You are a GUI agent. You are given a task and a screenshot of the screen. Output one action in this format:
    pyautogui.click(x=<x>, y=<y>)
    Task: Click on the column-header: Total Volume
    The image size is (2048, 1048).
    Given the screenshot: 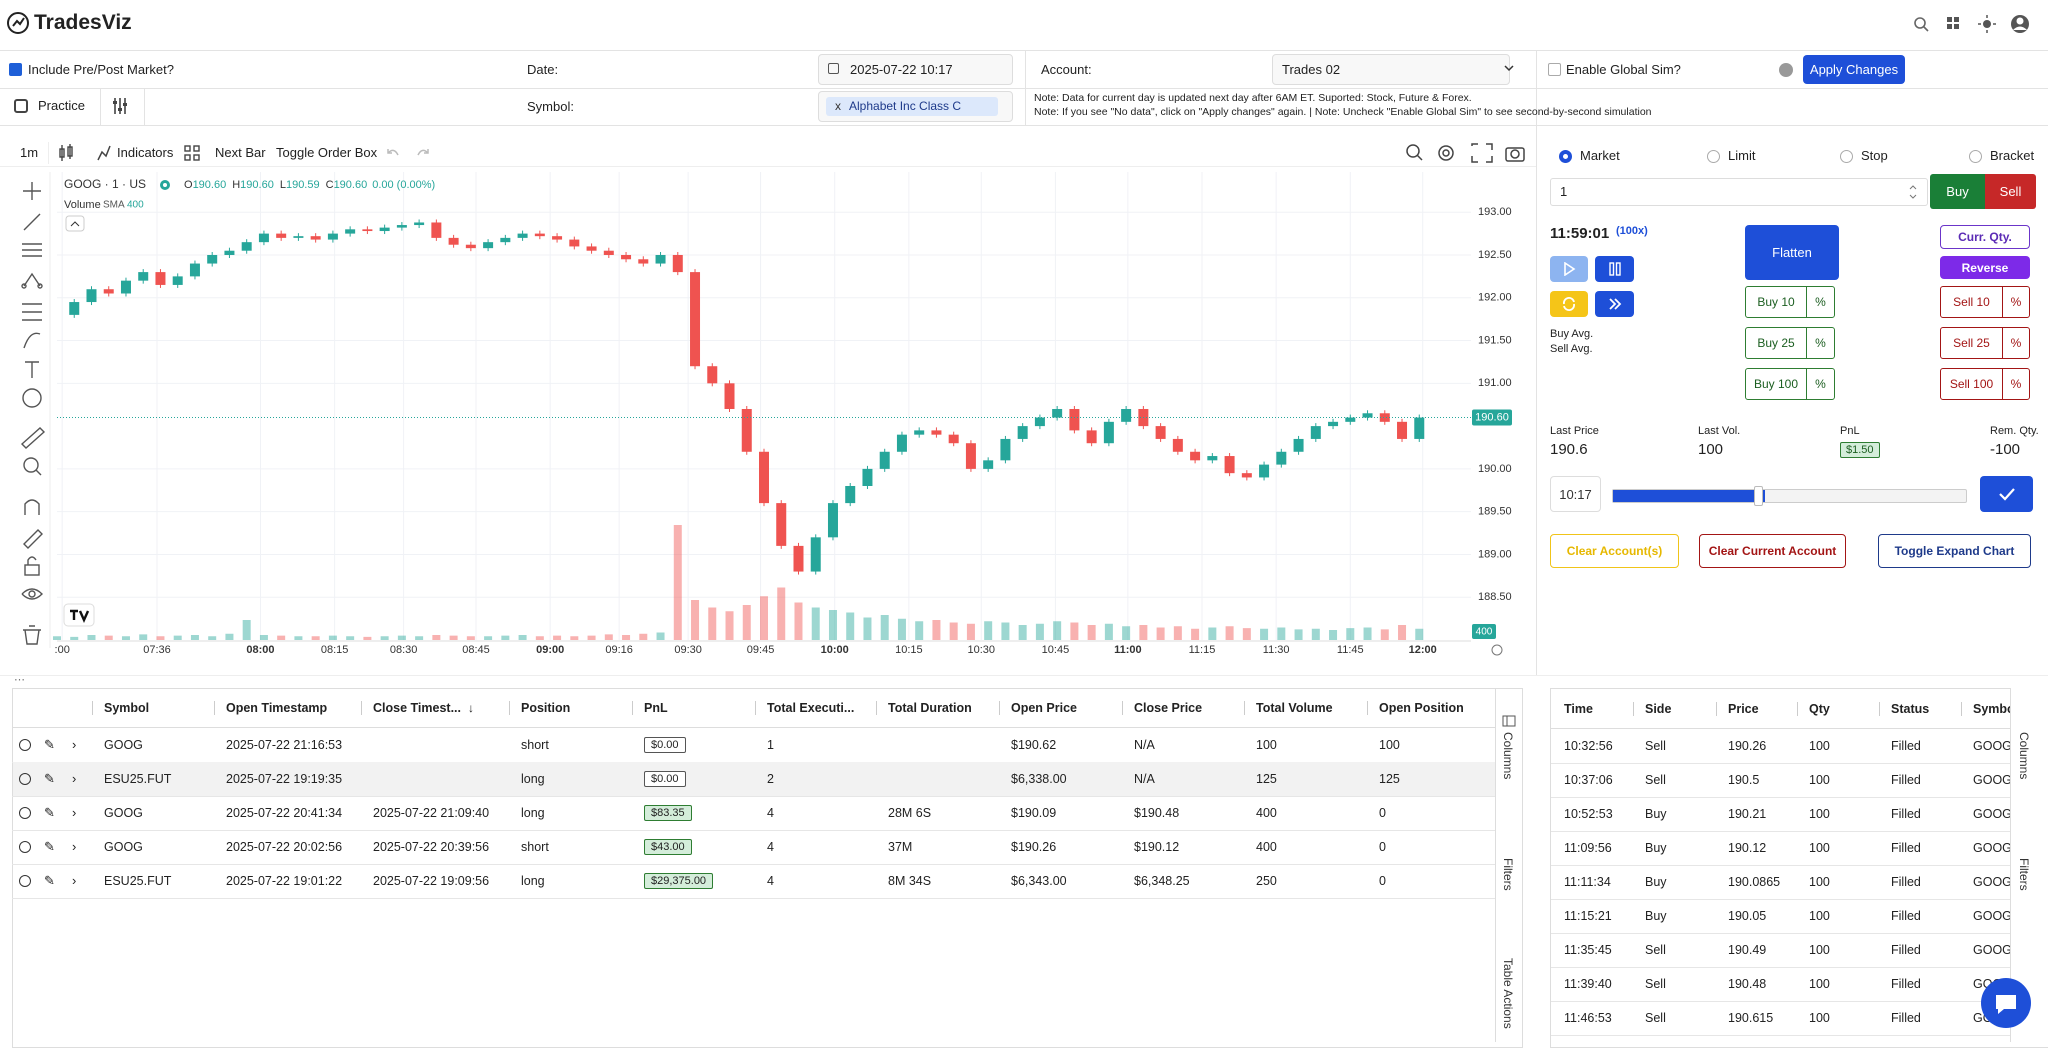 What is the action you would take?
    pyautogui.click(x=1294, y=708)
    